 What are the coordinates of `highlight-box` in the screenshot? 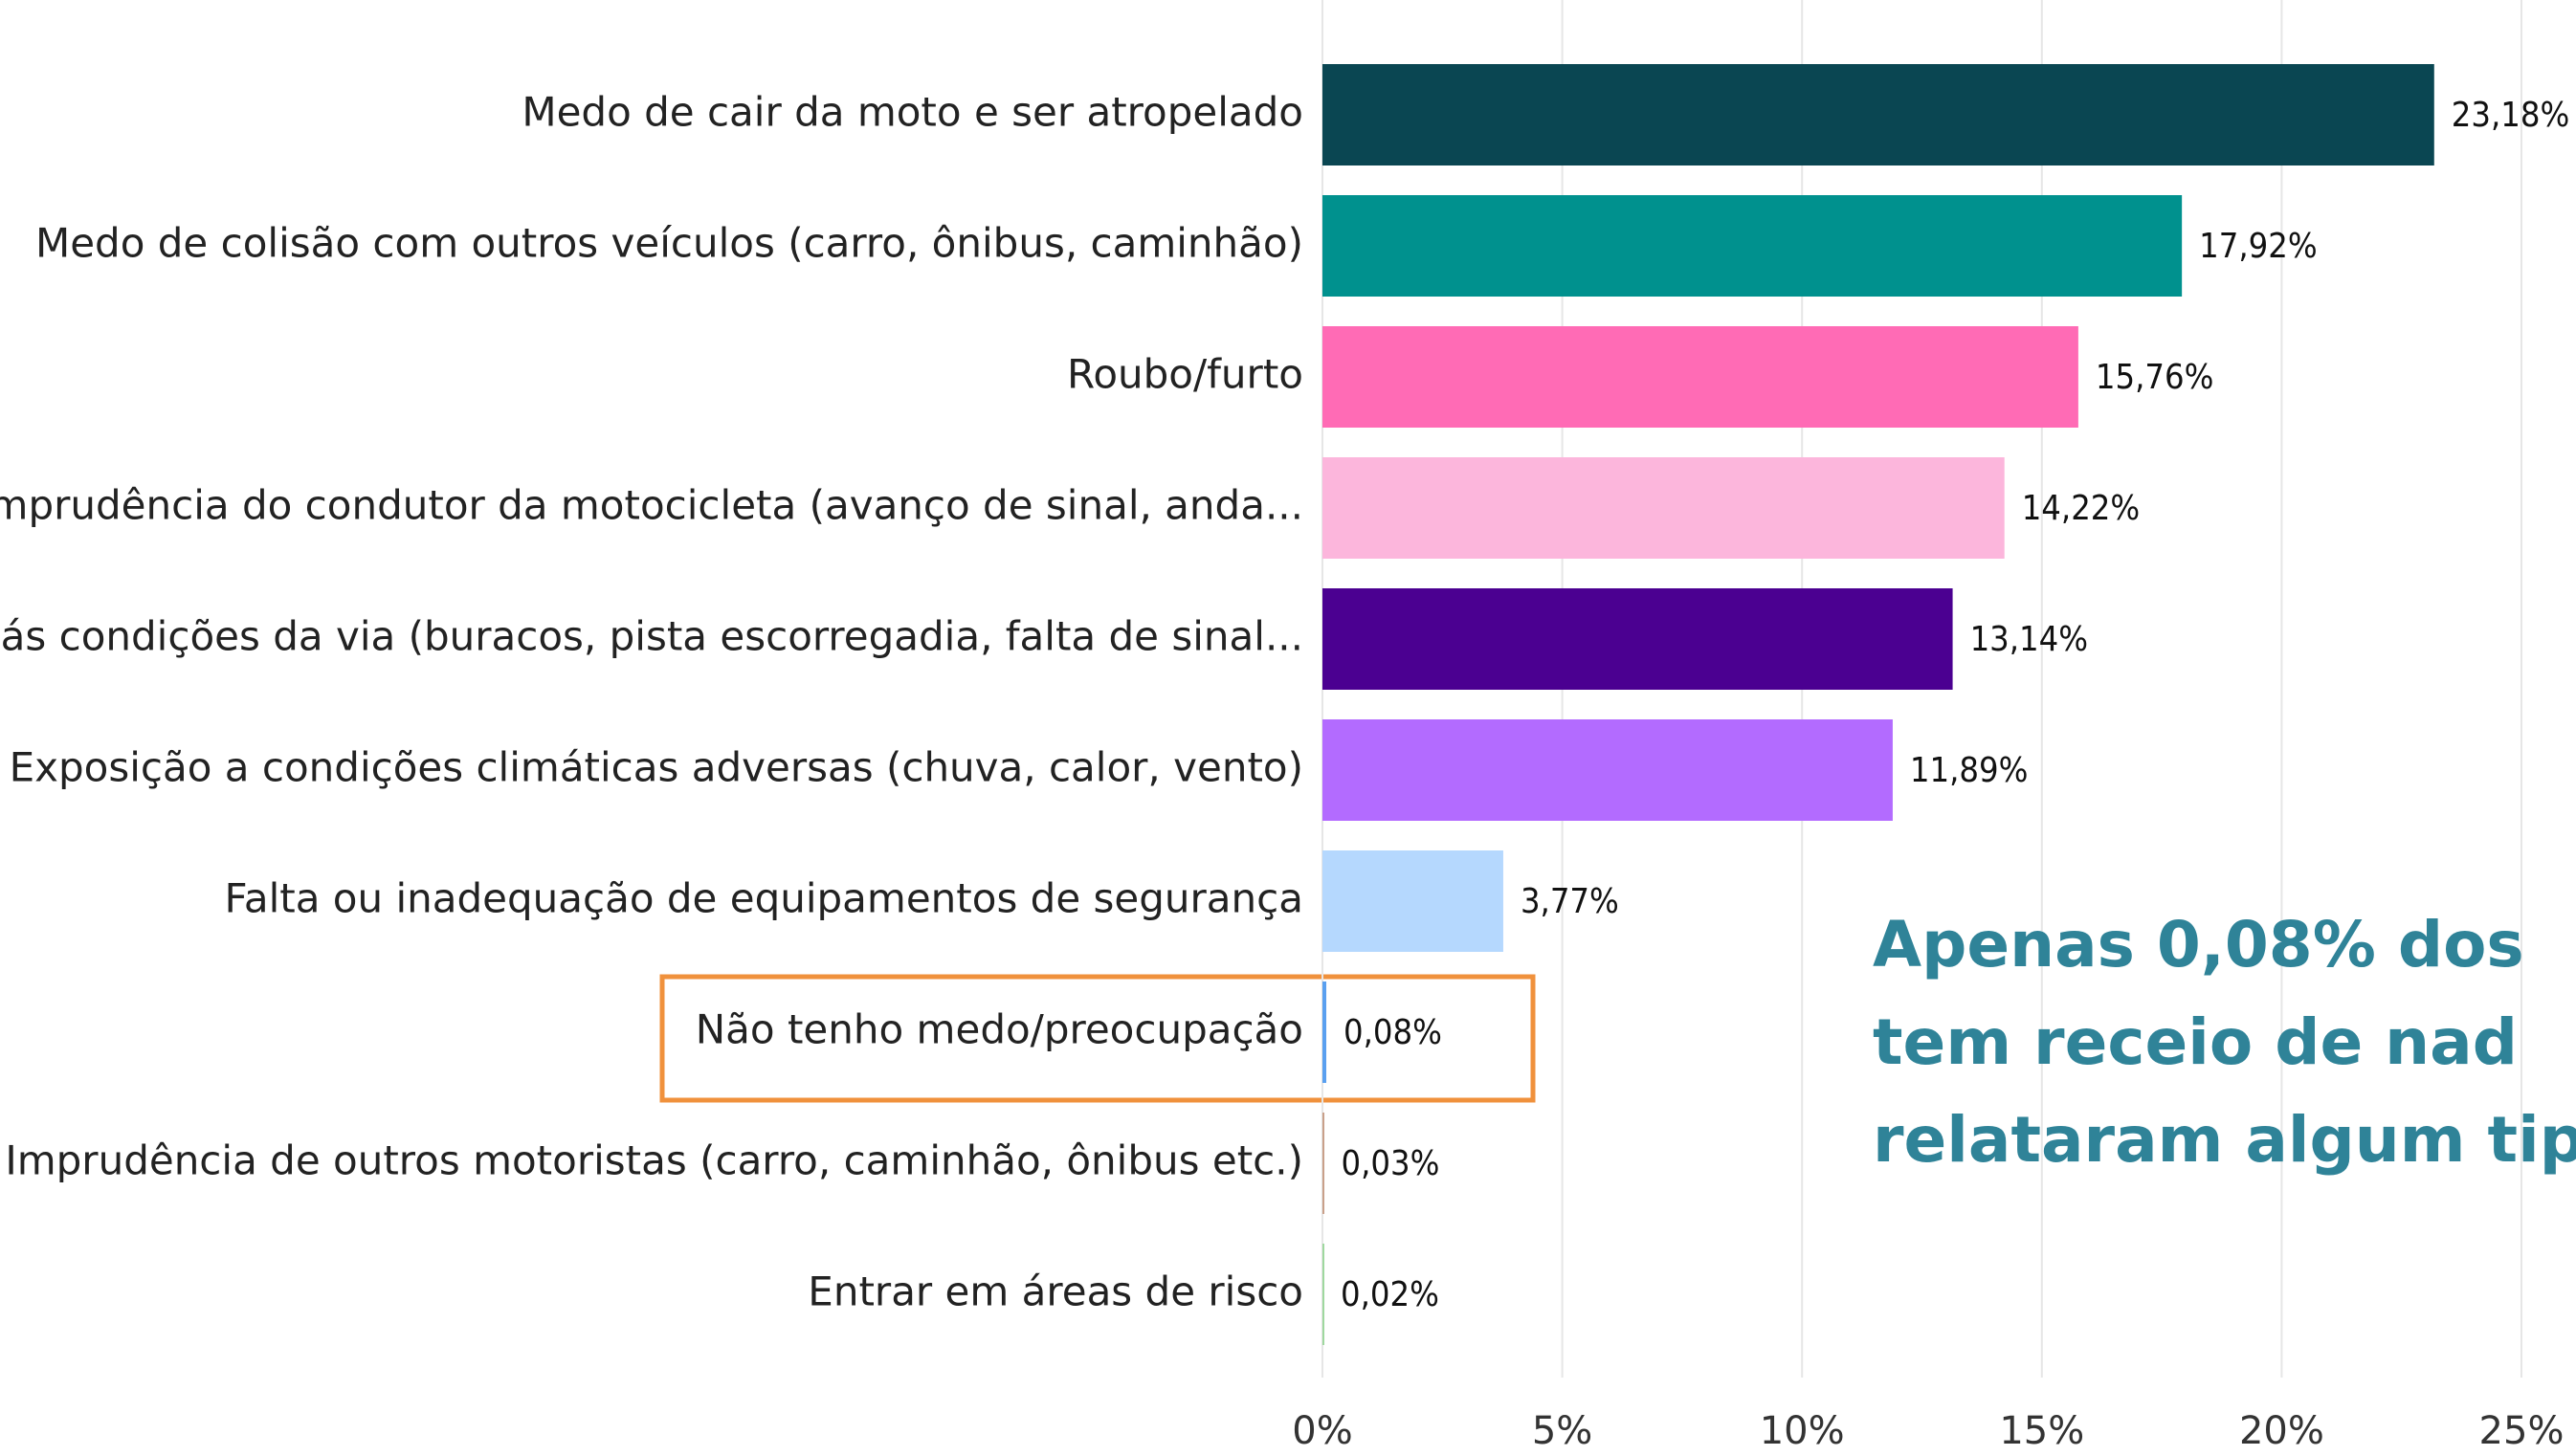 It's located at (1097, 1038).